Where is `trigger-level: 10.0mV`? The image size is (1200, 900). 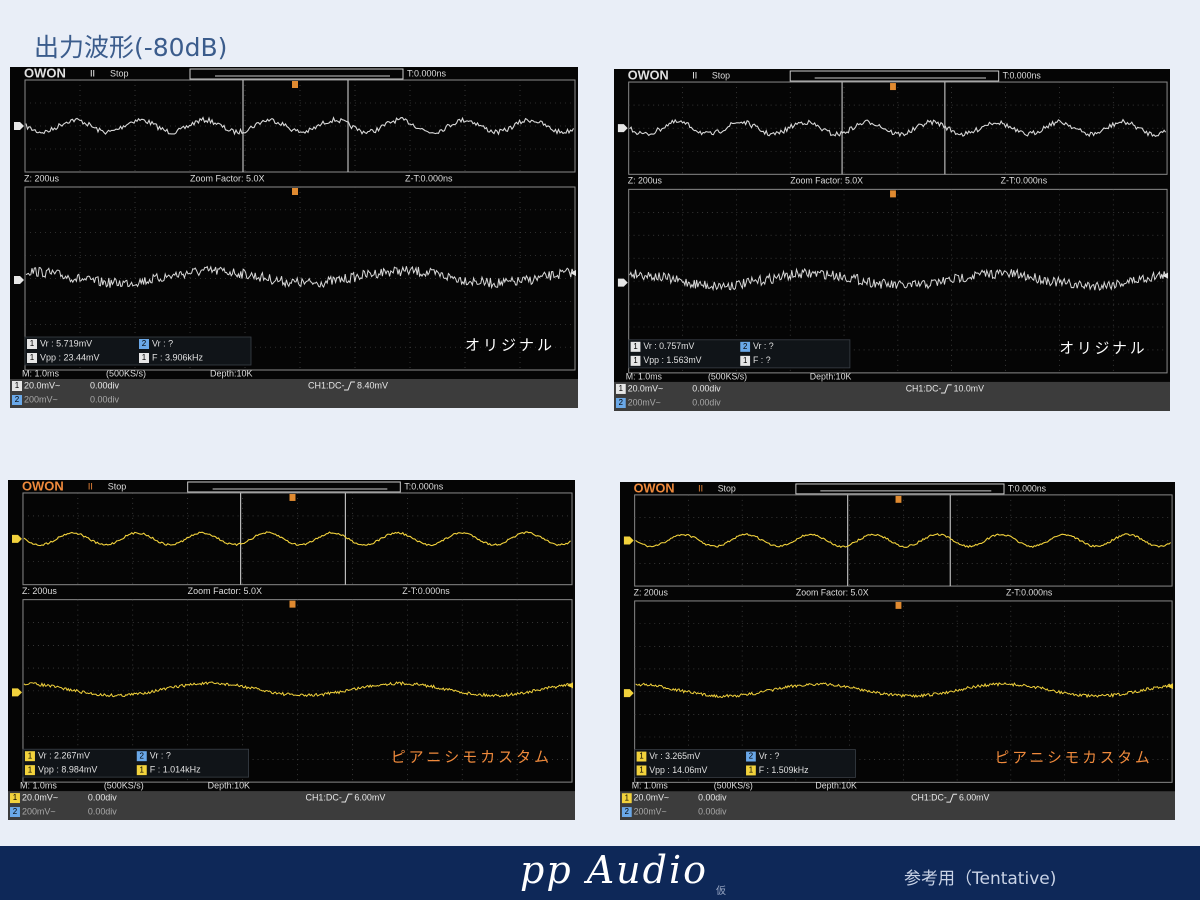 trigger-level: 10.0mV is located at coordinates (969, 388).